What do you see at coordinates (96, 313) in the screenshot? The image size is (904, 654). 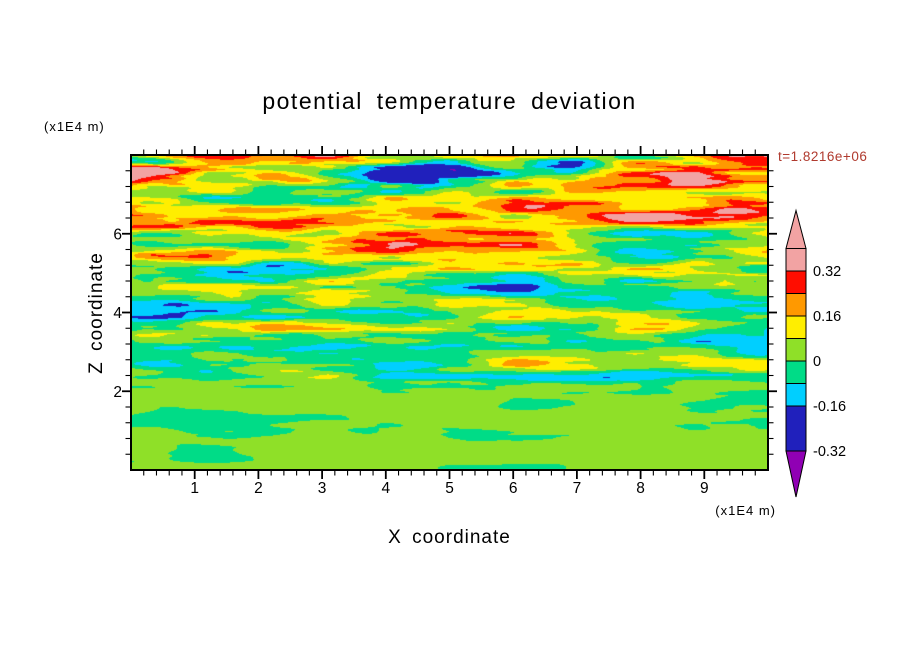 I see `z-axis-title: Z coordinate` at bounding box center [96, 313].